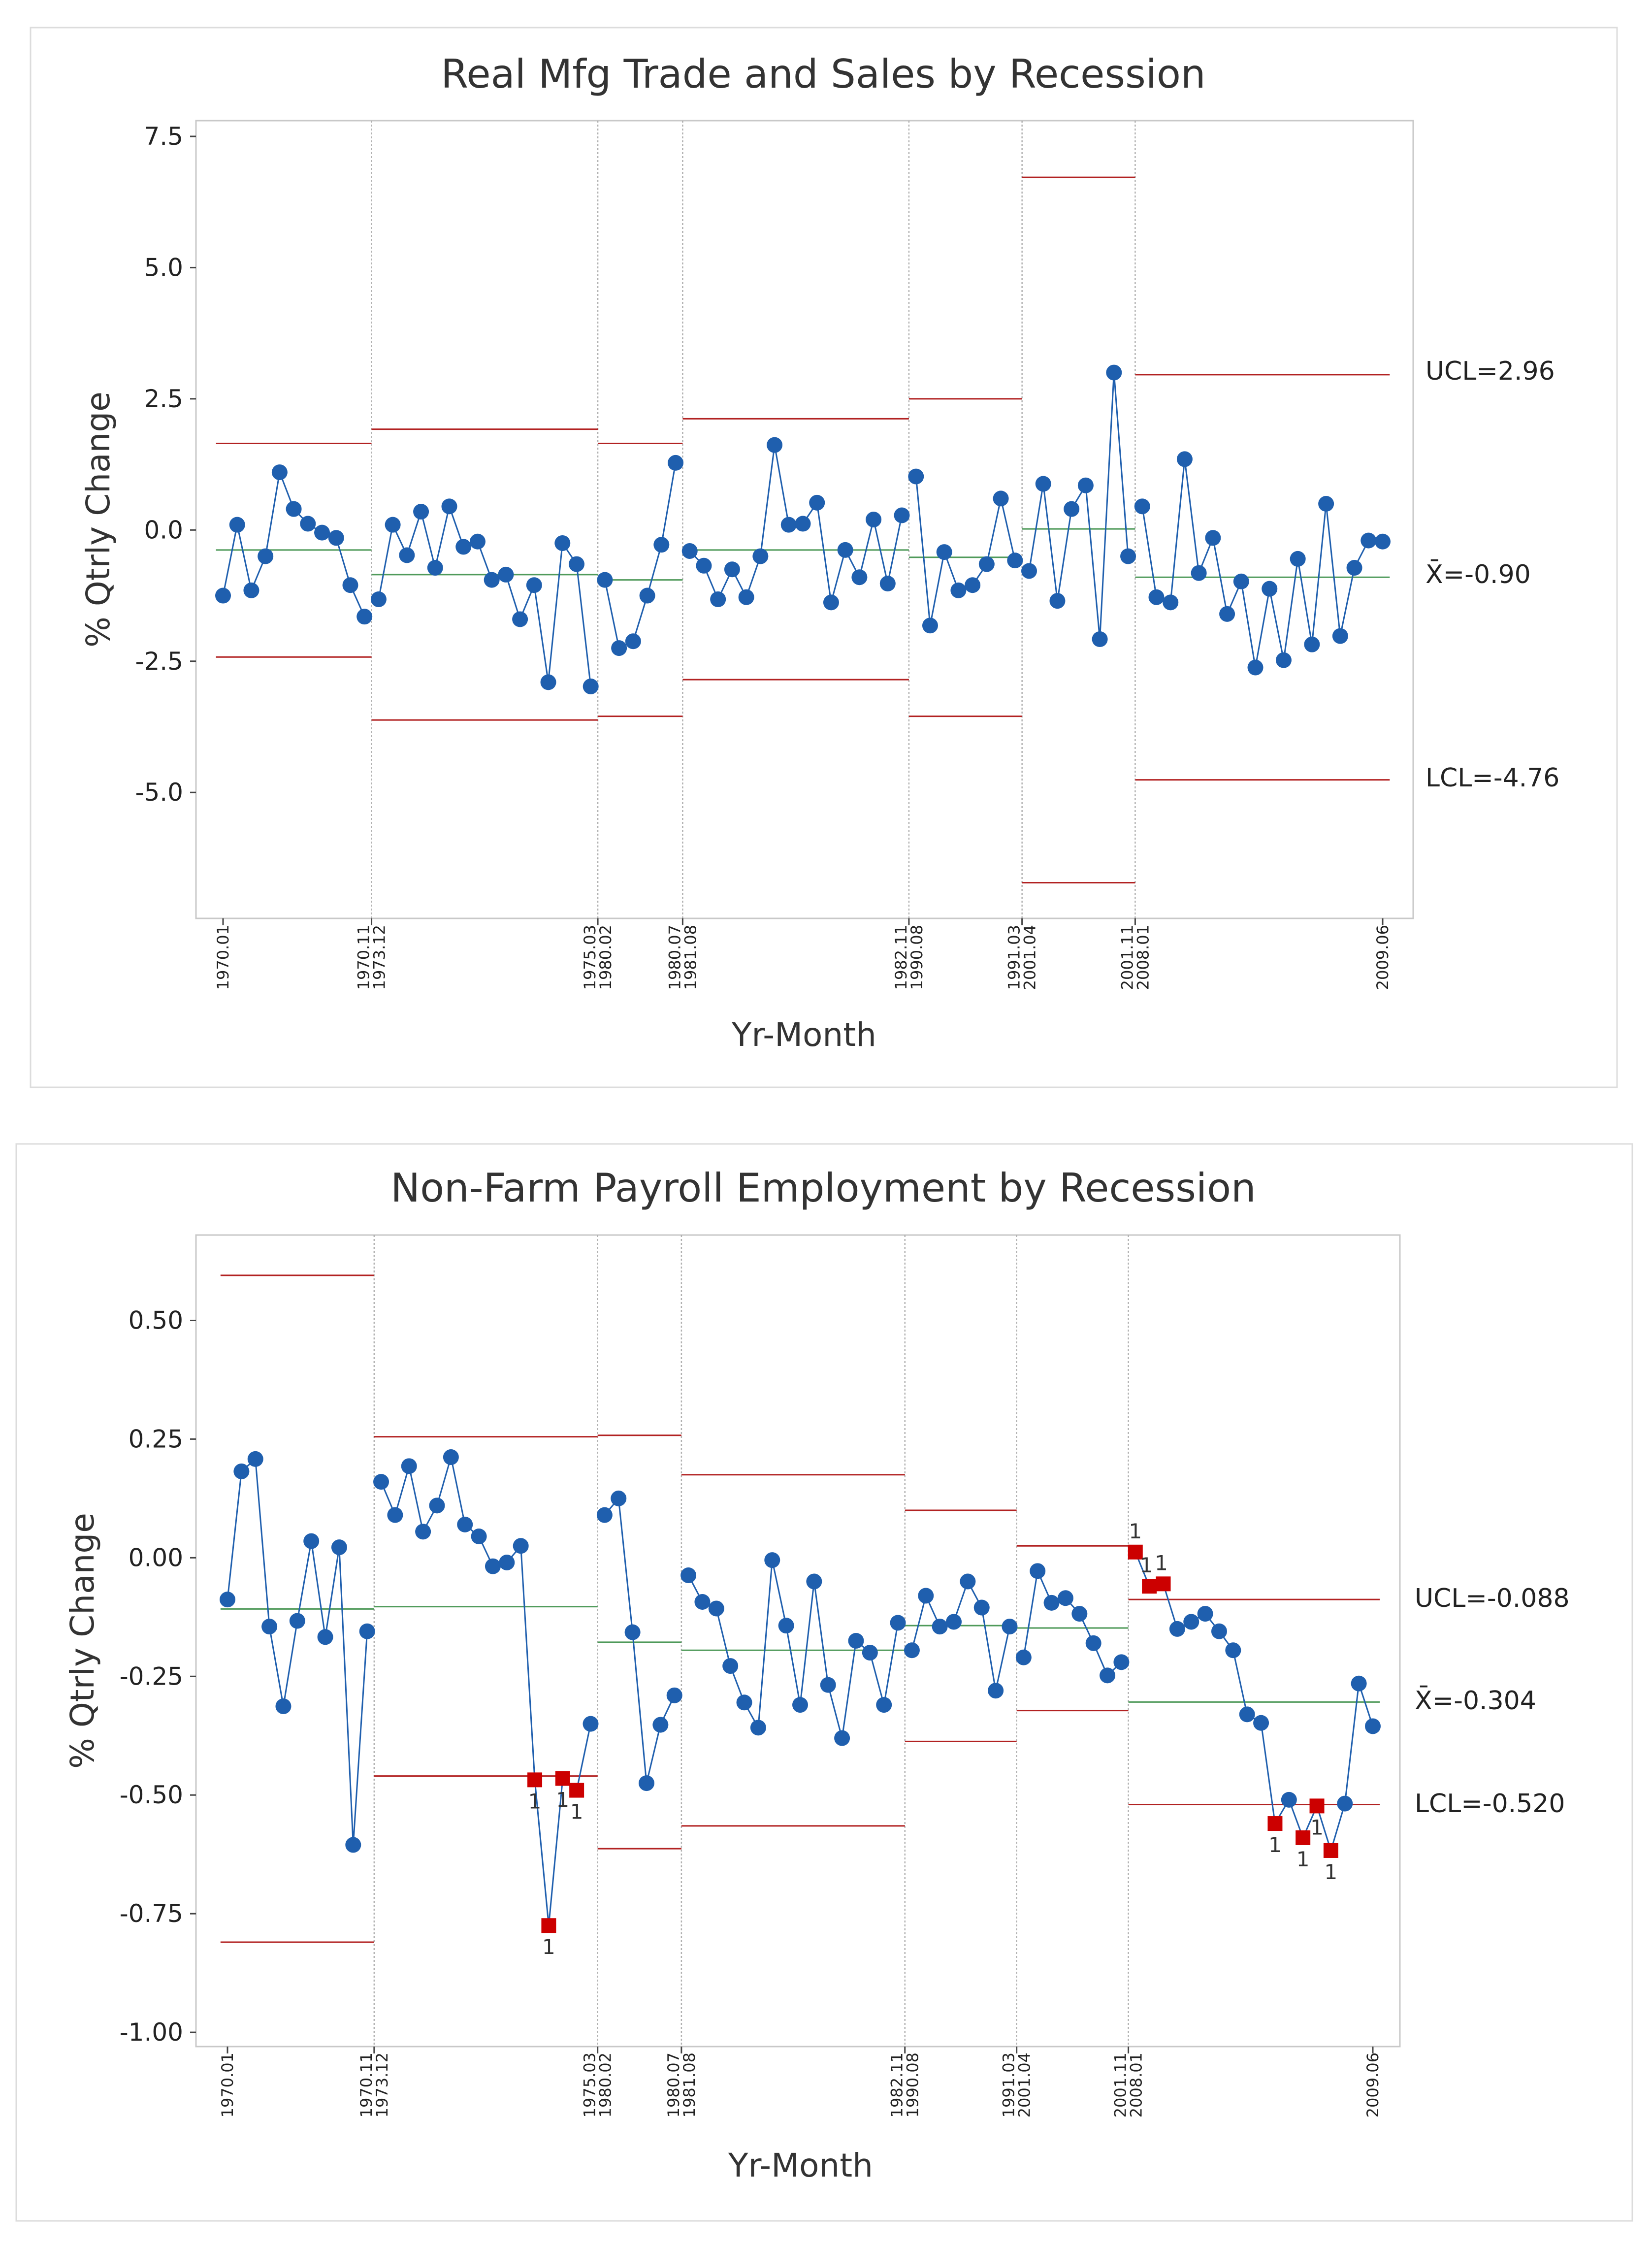  I want to click on series-line, so click(1262, 563).